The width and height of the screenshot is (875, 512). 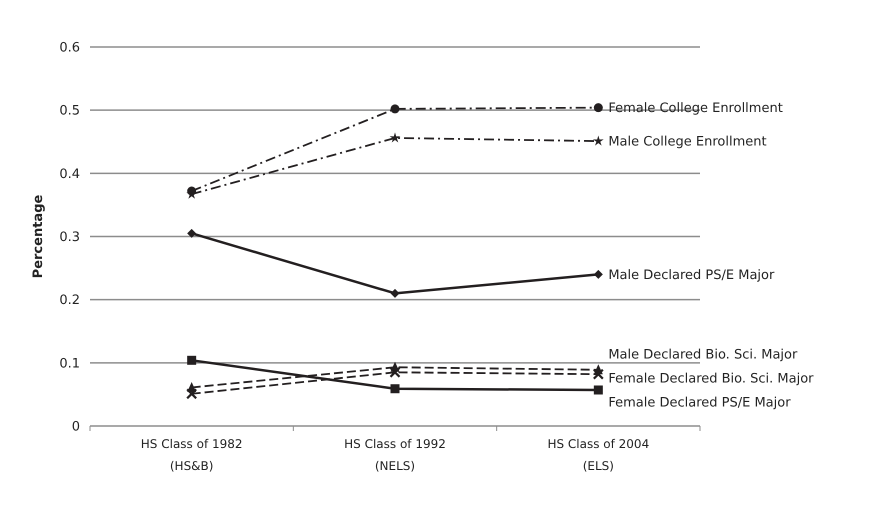 What do you see at coordinates (76, 427) in the screenshot?
I see `y-tick-label: 0` at bounding box center [76, 427].